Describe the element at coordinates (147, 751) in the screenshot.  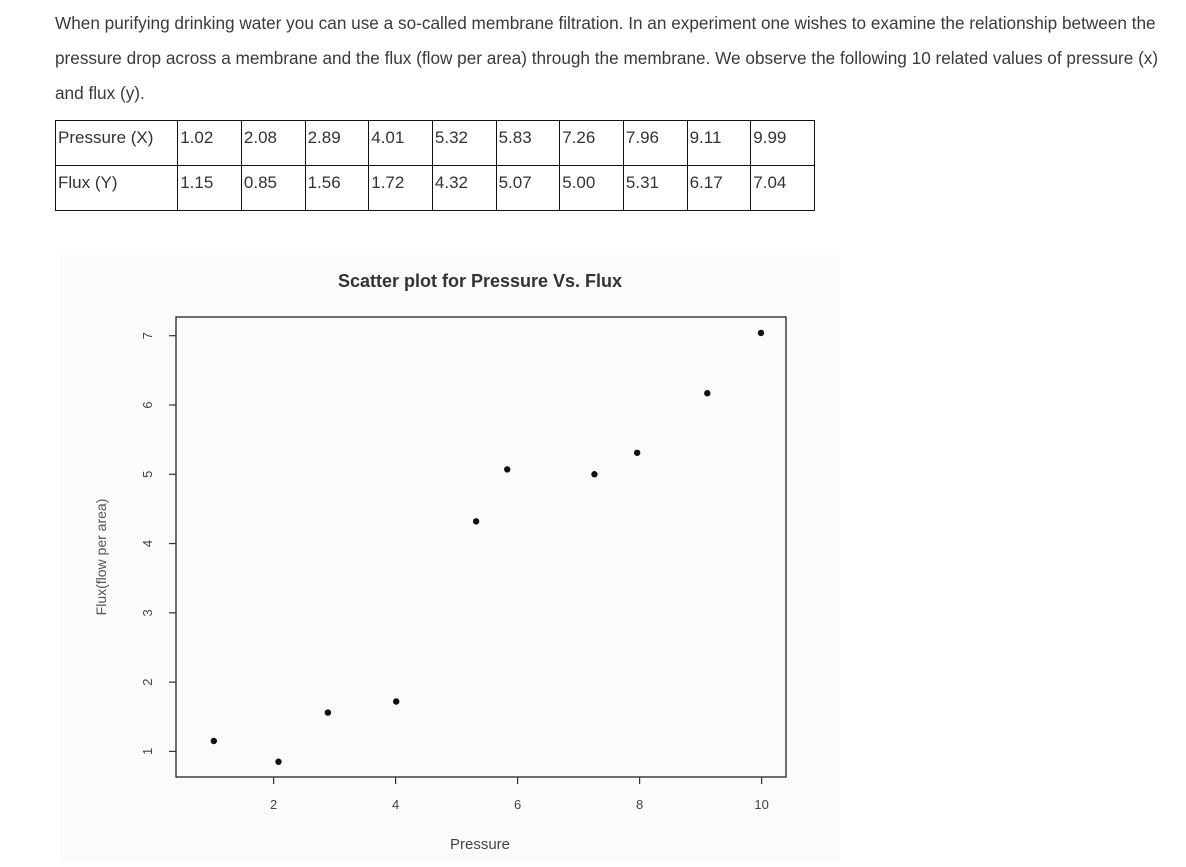
I see `y-tick-label: 1` at that location.